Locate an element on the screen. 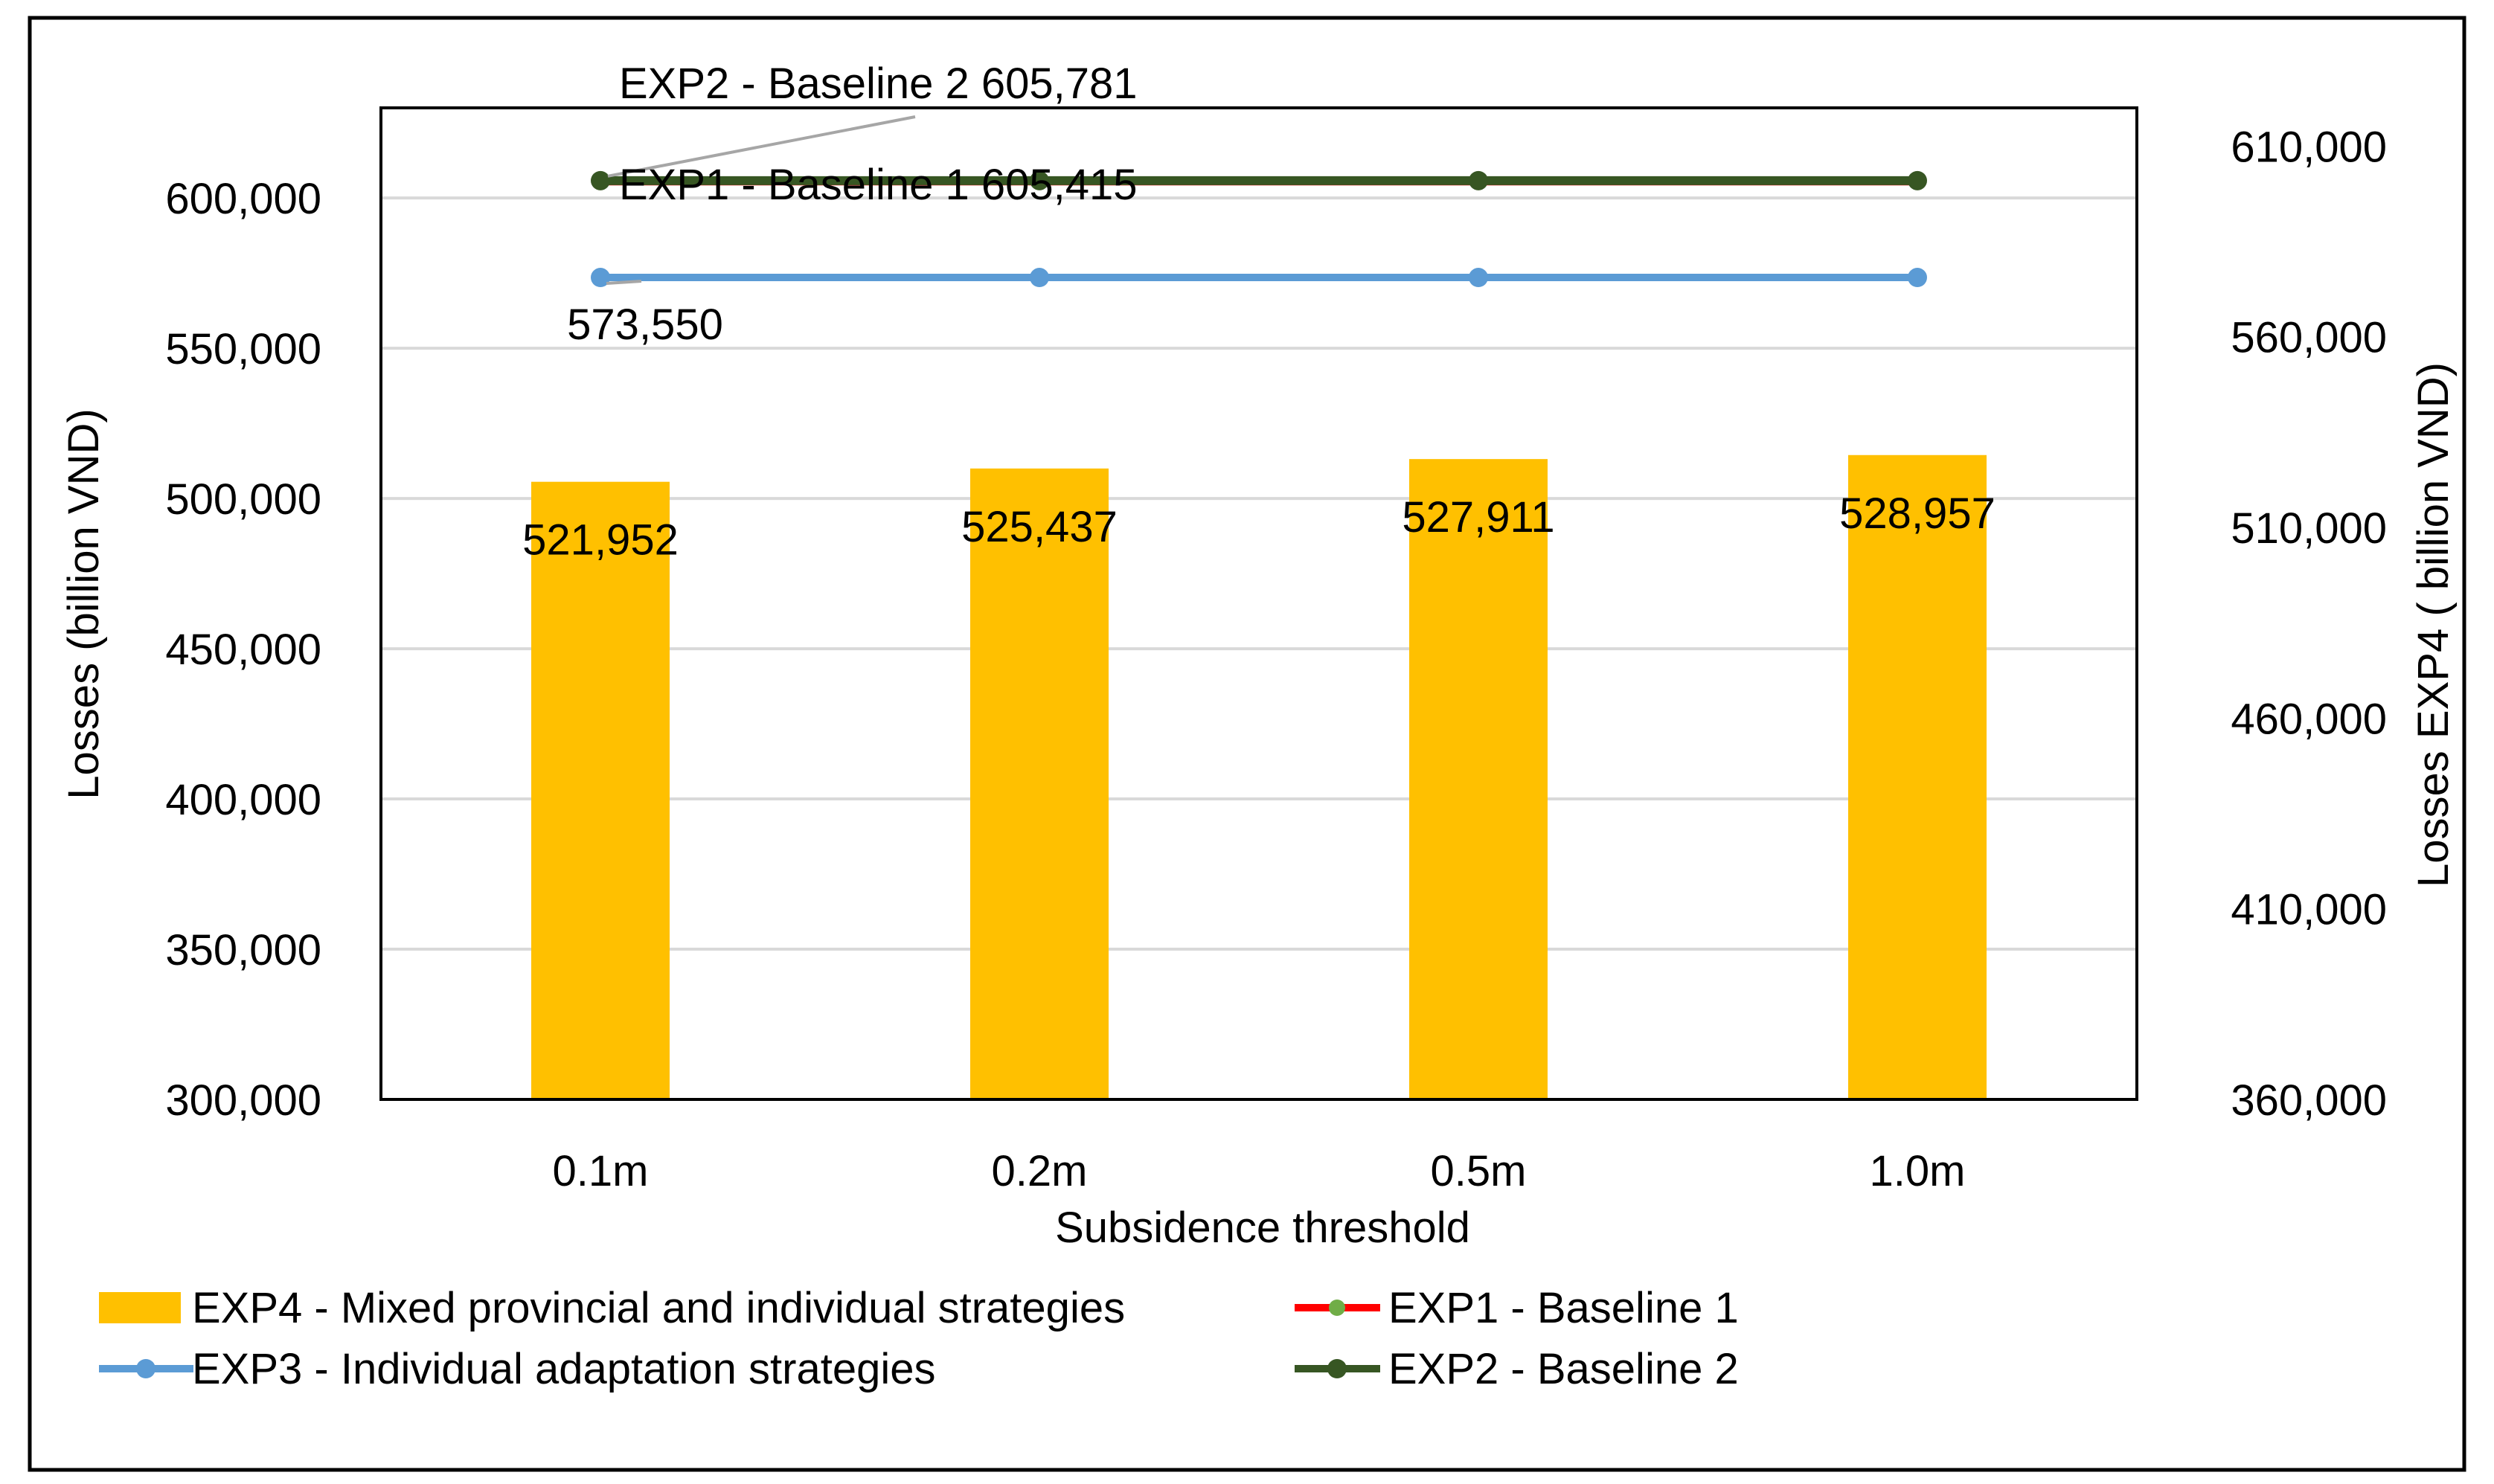 This screenshot has height=1484, width=2494. x-axis-ticks: 0.1m 0.2m 0.5m 1.0m is located at coordinates (1260, 1171).